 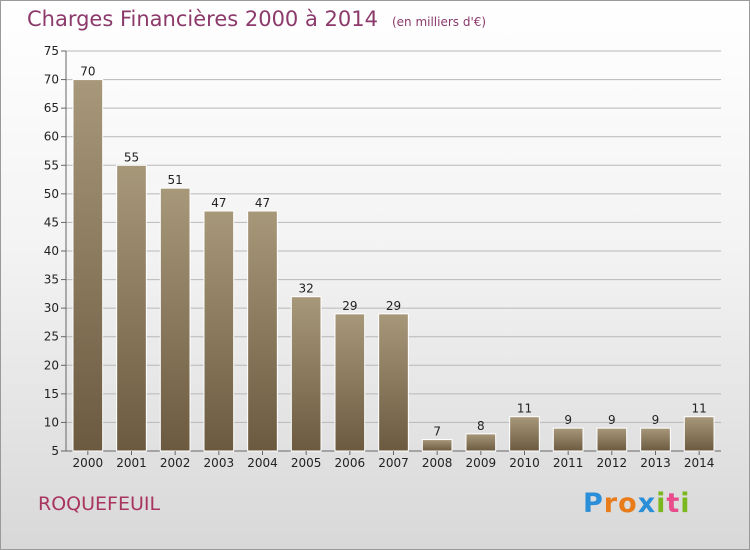 I want to click on y-tick-label: 45, so click(x=51, y=222).